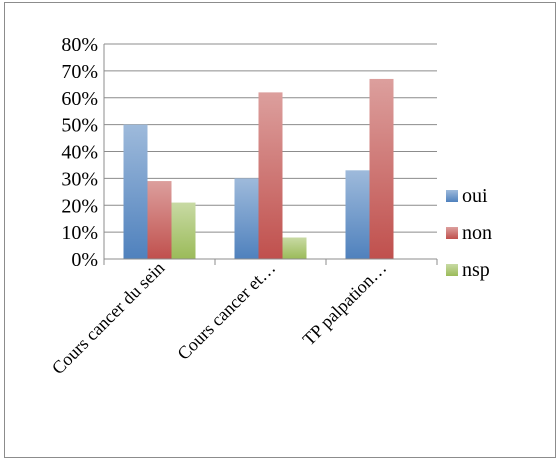  Describe the element at coordinates (79, 72) in the screenshot. I see `y-tick-label: 70%` at that location.